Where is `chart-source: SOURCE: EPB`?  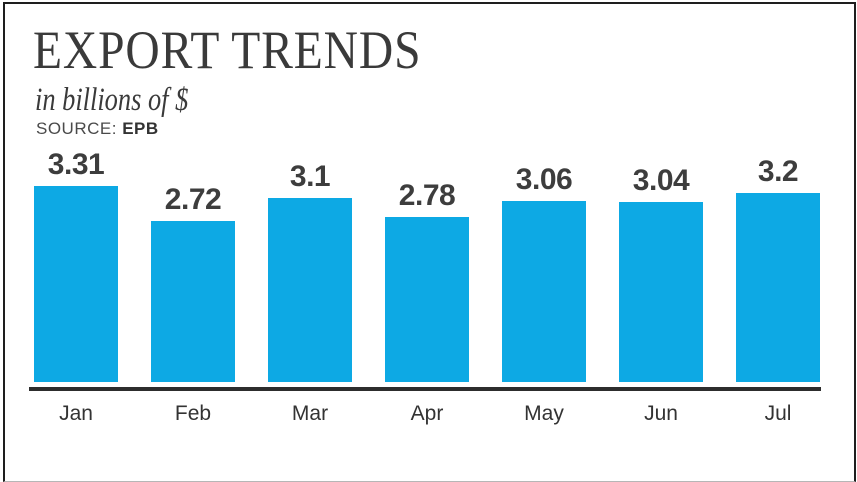
chart-source: SOURCE: EPB is located at coordinates (97, 129).